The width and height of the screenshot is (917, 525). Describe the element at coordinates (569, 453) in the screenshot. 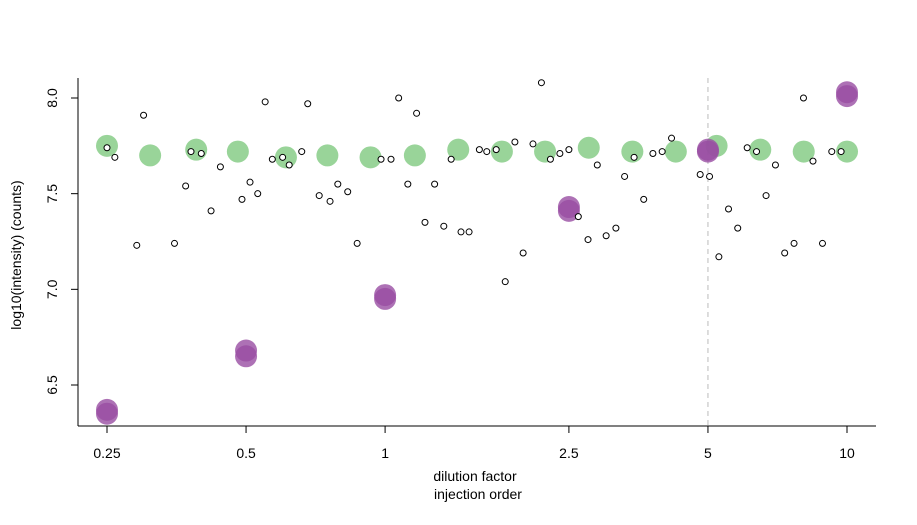

I see `x-tick-label: 2.5` at that location.